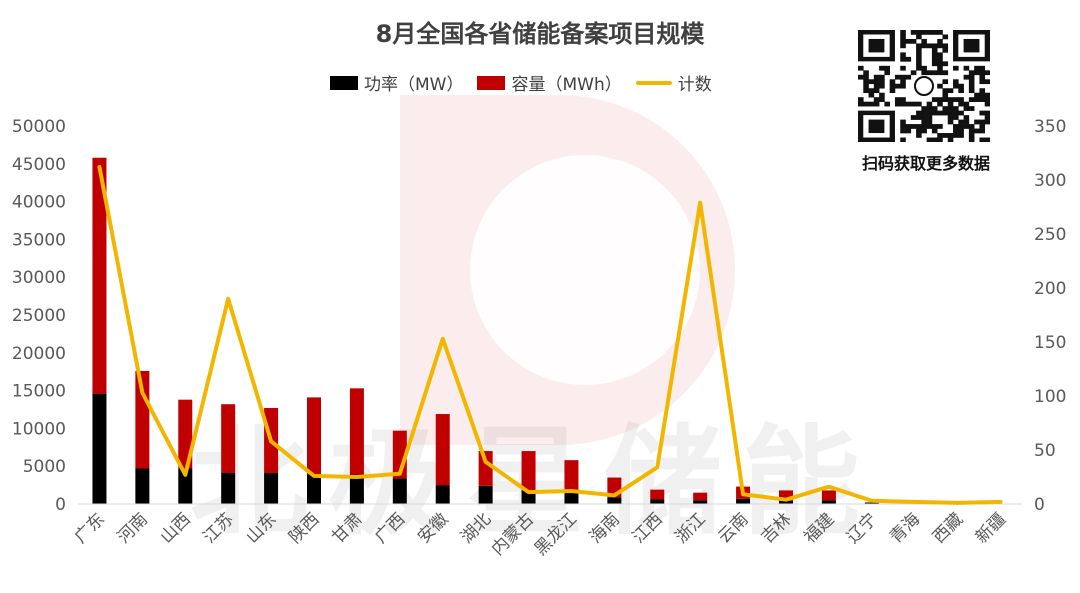 The width and height of the screenshot is (1080, 593). Describe the element at coordinates (733, 528) in the screenshot. I see `category-label: 云南` at that location.